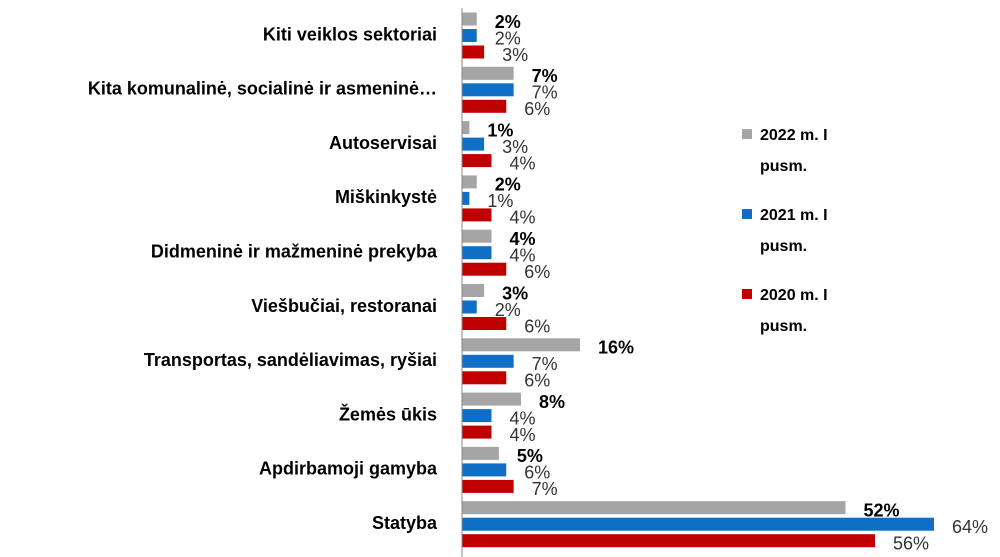 Image resolution: width=1000 pixels, height=557 pixels. I want to click on category-label: Miškinkystė, so click(386, 197).